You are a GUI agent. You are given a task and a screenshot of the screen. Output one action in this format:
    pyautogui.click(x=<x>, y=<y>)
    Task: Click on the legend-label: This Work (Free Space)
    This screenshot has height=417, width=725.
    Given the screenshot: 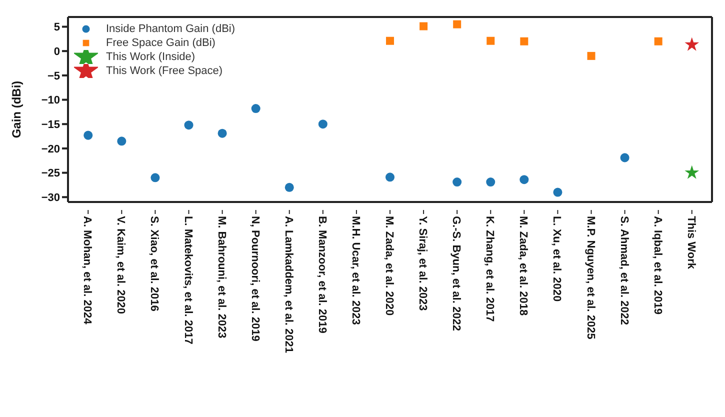 What is the action you would take?
    pyautogui.click(x=164, y=71)
    